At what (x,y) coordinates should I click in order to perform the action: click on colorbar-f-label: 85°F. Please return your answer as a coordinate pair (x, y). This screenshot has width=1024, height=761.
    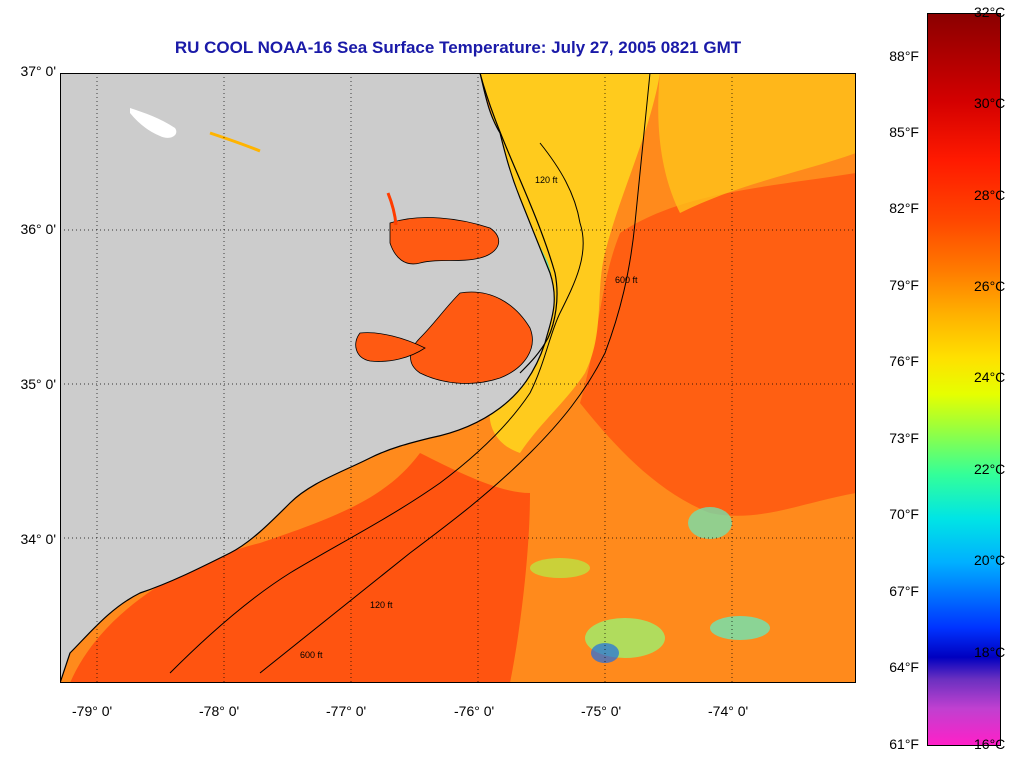
    Looking at the image, I should click on (904, 132).